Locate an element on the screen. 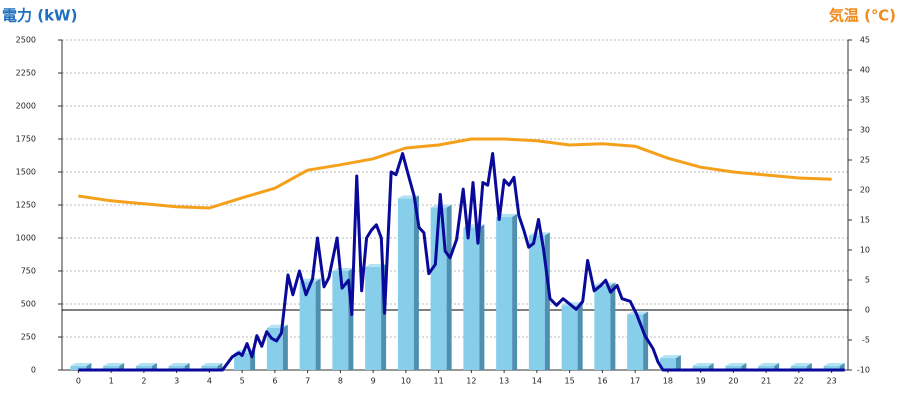 The height and width of the screenshot is (400, 900). x-tick-label: 6 is located at coordinates (274, 381).